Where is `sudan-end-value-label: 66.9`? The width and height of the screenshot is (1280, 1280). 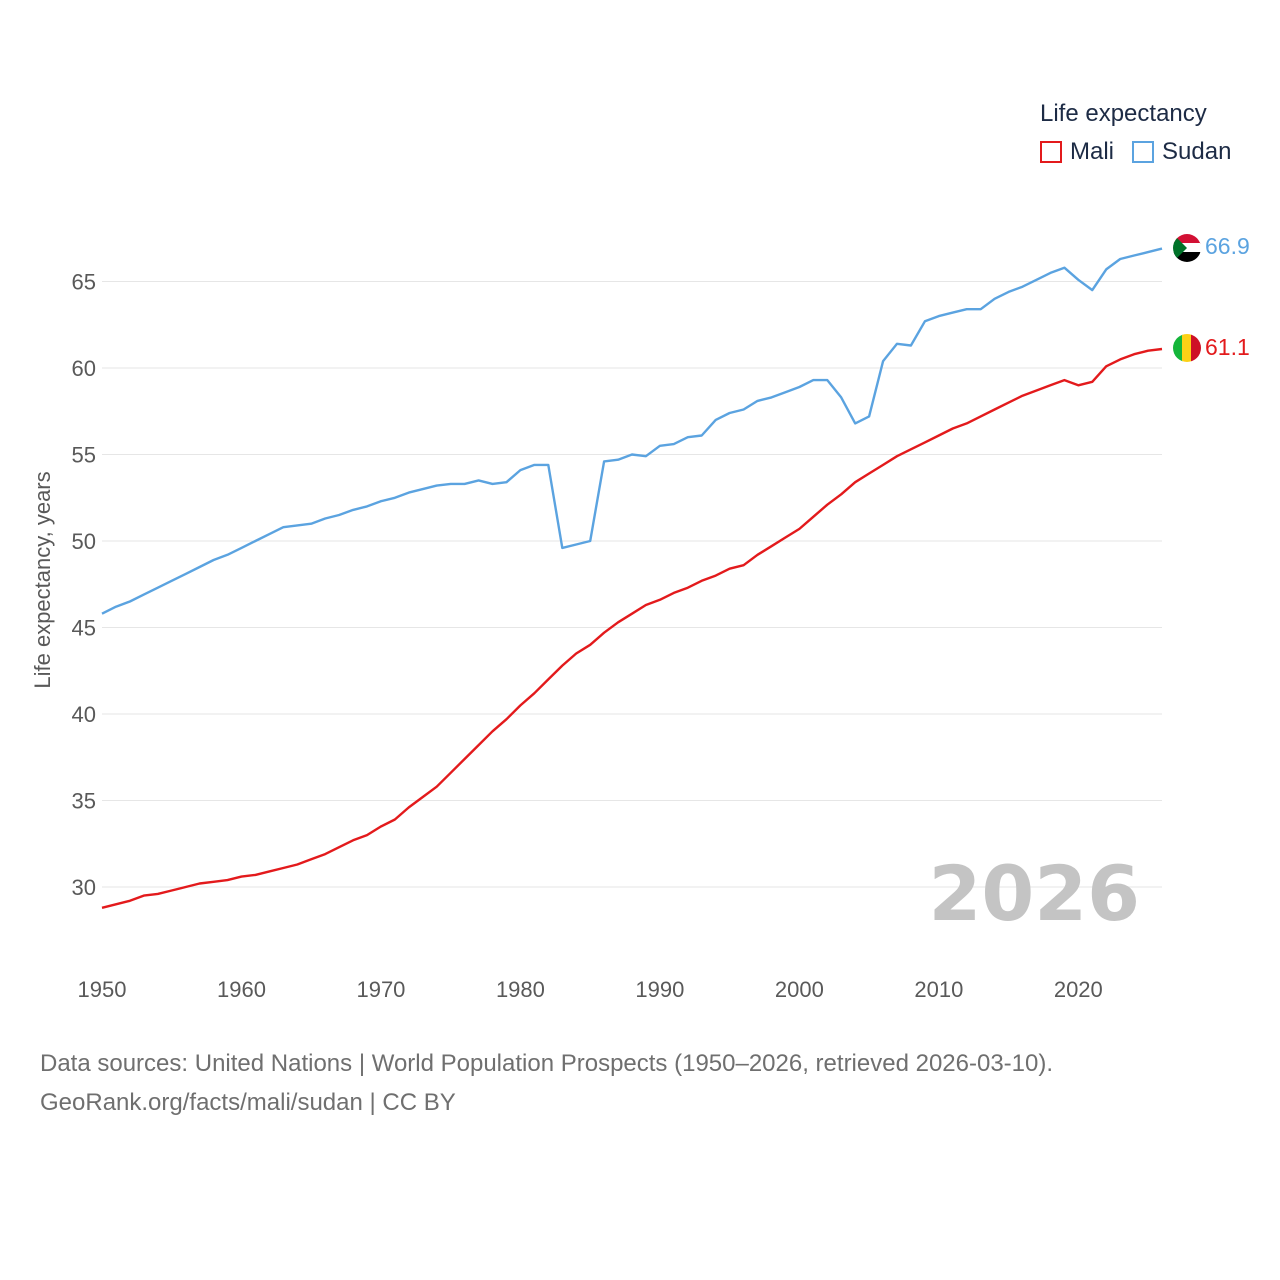
sudan-end-value-label: 66.9 is located at coordinates (1227, 246).